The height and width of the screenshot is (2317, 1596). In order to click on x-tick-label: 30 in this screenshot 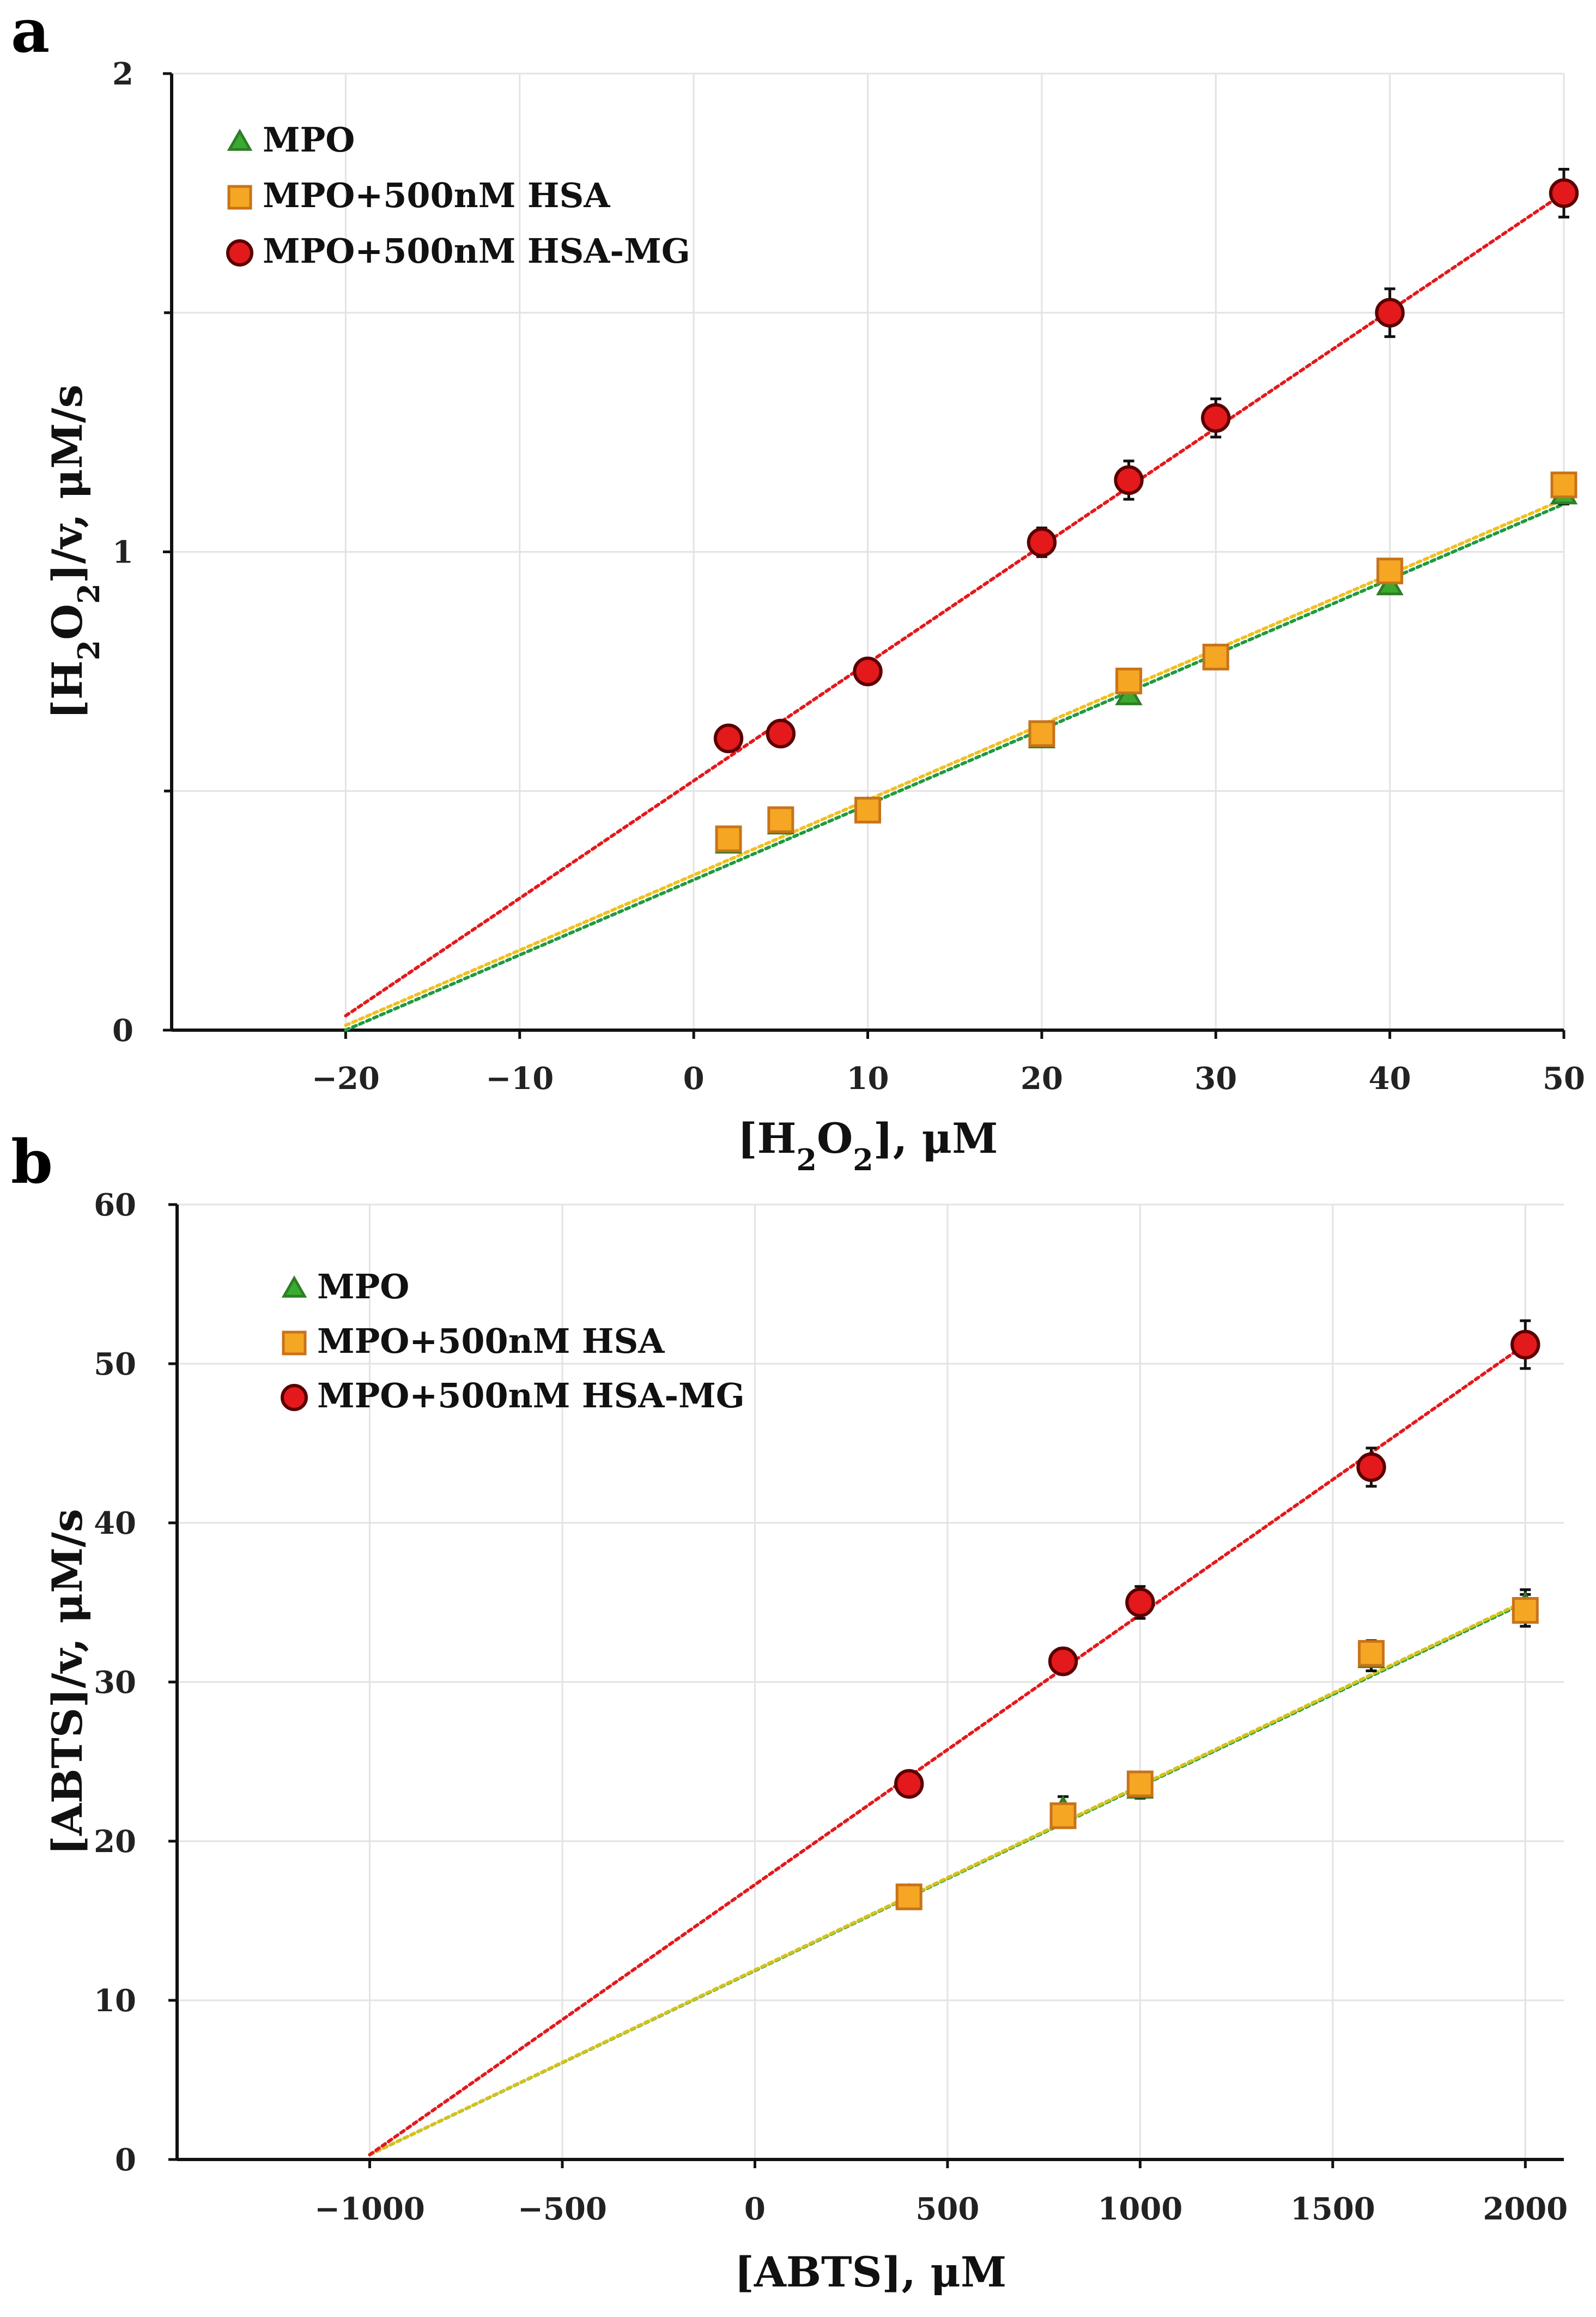, I will do `click(1215, 1079)`.